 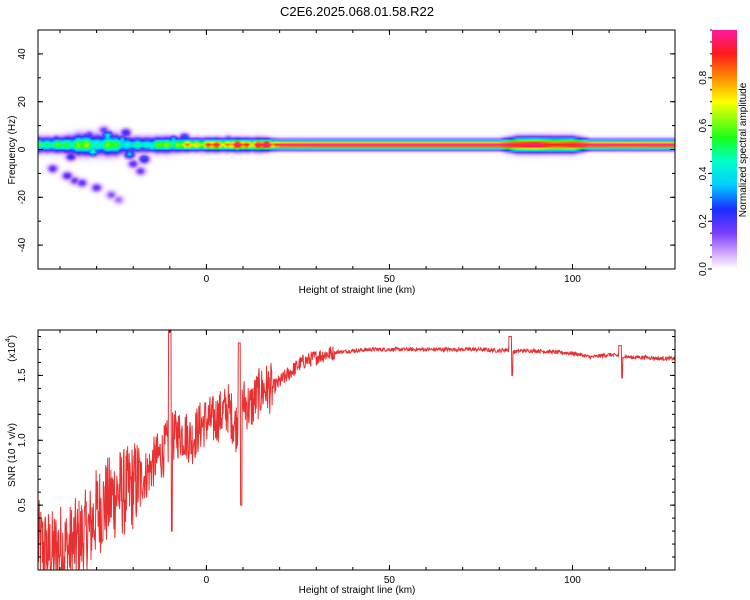 I want to click on colorbar-tick-label: 0.8, so click(x=703, y=77).